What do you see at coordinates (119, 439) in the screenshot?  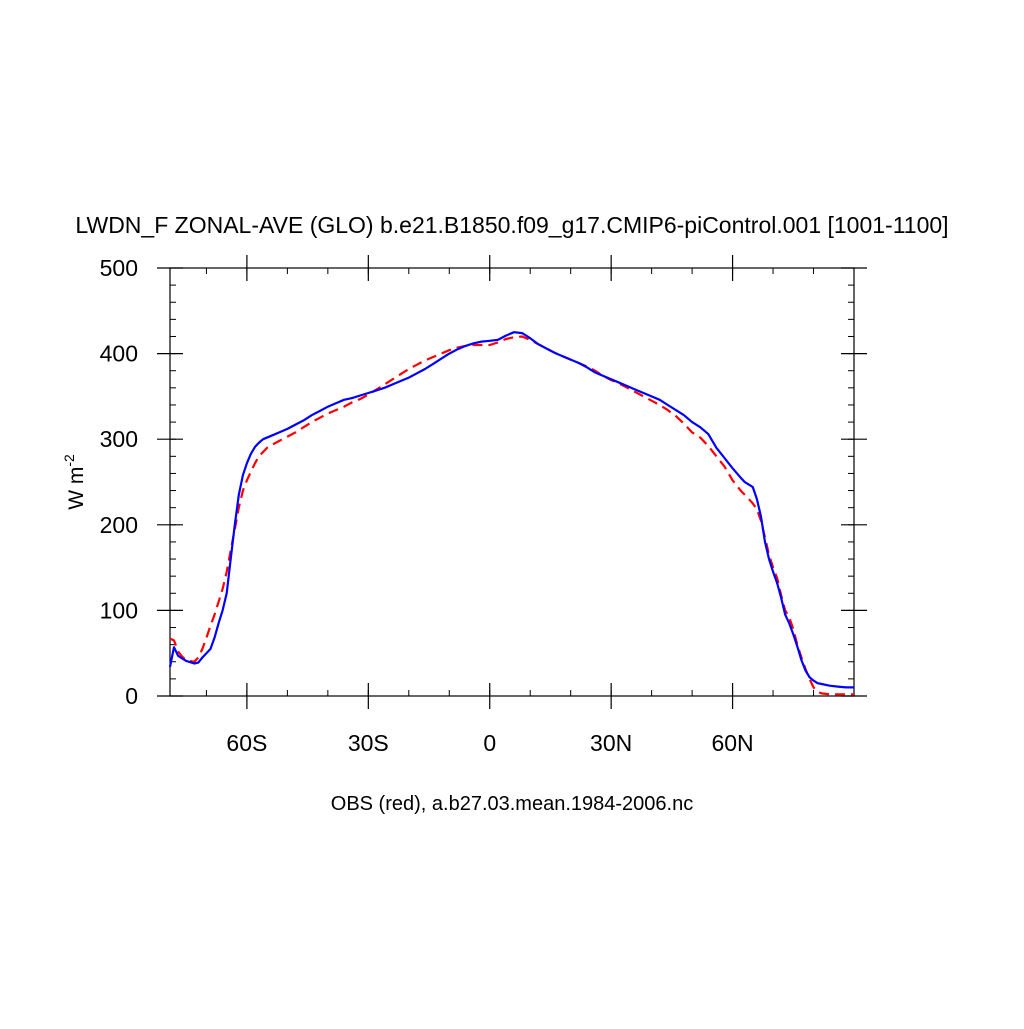 I see `y-tick-label: 300` at bounding box center [119, 439].